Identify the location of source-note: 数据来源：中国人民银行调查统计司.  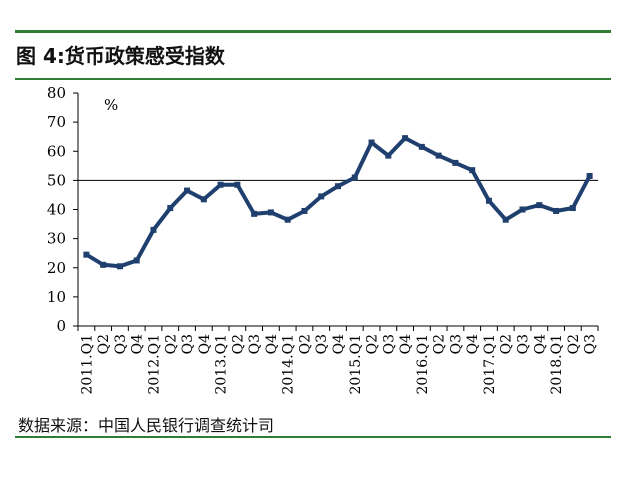
(146, 425).